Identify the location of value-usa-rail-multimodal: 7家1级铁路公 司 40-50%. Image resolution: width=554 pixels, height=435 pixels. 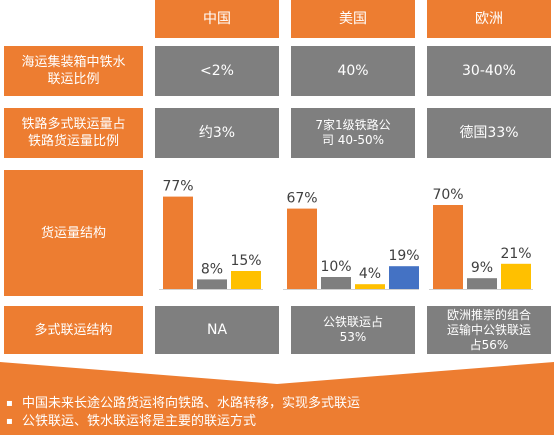
(353, 133).